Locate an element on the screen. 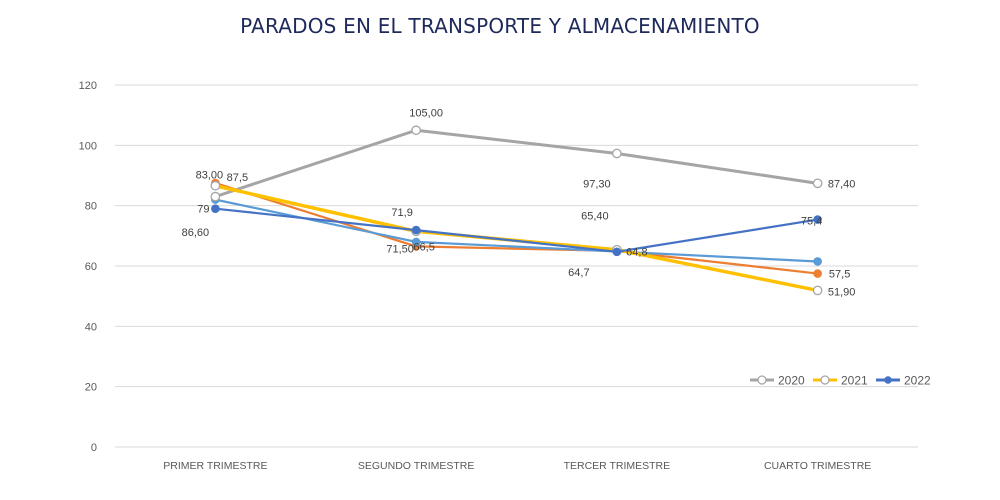 Image resolution: width=1000 pixels, height=500 pixels. data-label: 79 is located at coordinates (203, 210).